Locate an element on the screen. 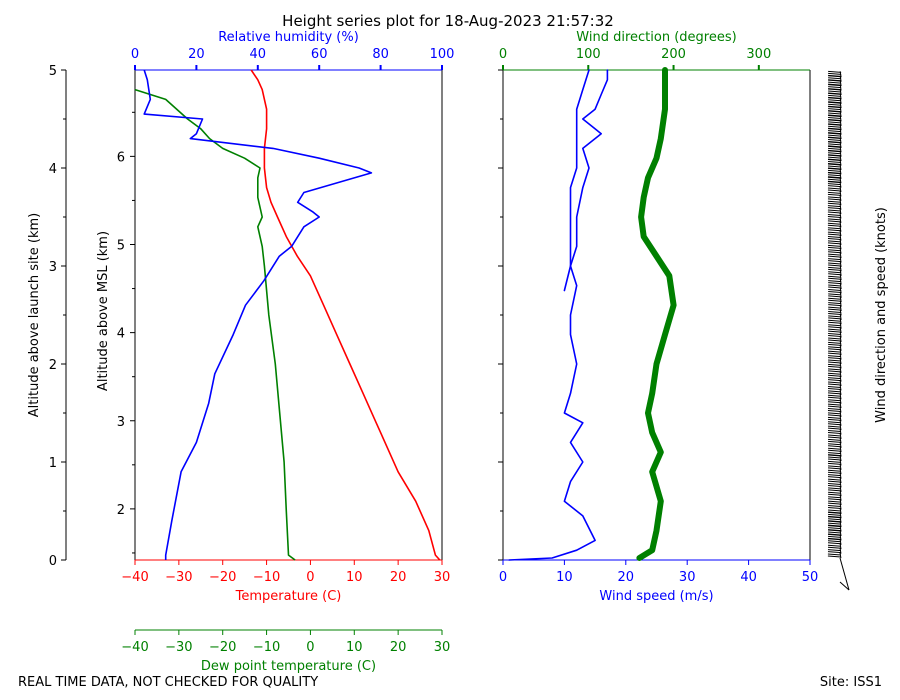 Image resolution: width=900 pixels, height=700 pixels. alt-site-tick-label: 1 is located at coordinates (53, 463).